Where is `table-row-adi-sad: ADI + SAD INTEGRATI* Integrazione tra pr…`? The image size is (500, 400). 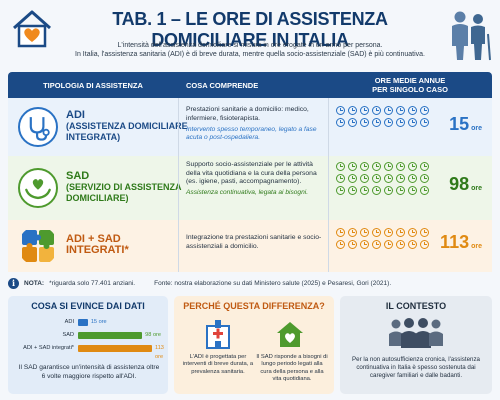 table-row-adi-sad: ADI + SAD INTEGRATI* Integrazione tra pr… is located at coordinates (250, 246).